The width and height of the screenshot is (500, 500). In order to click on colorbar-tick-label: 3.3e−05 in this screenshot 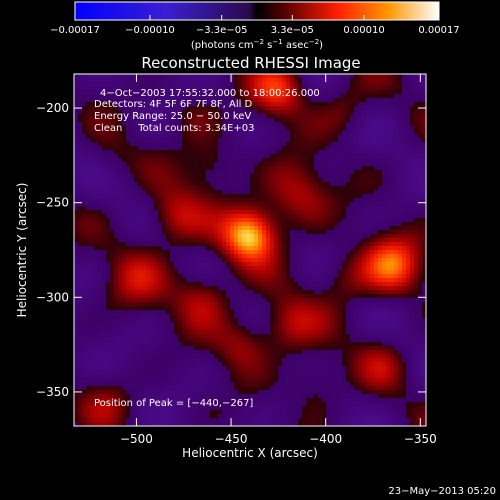, I will do `click(292, 30)`.